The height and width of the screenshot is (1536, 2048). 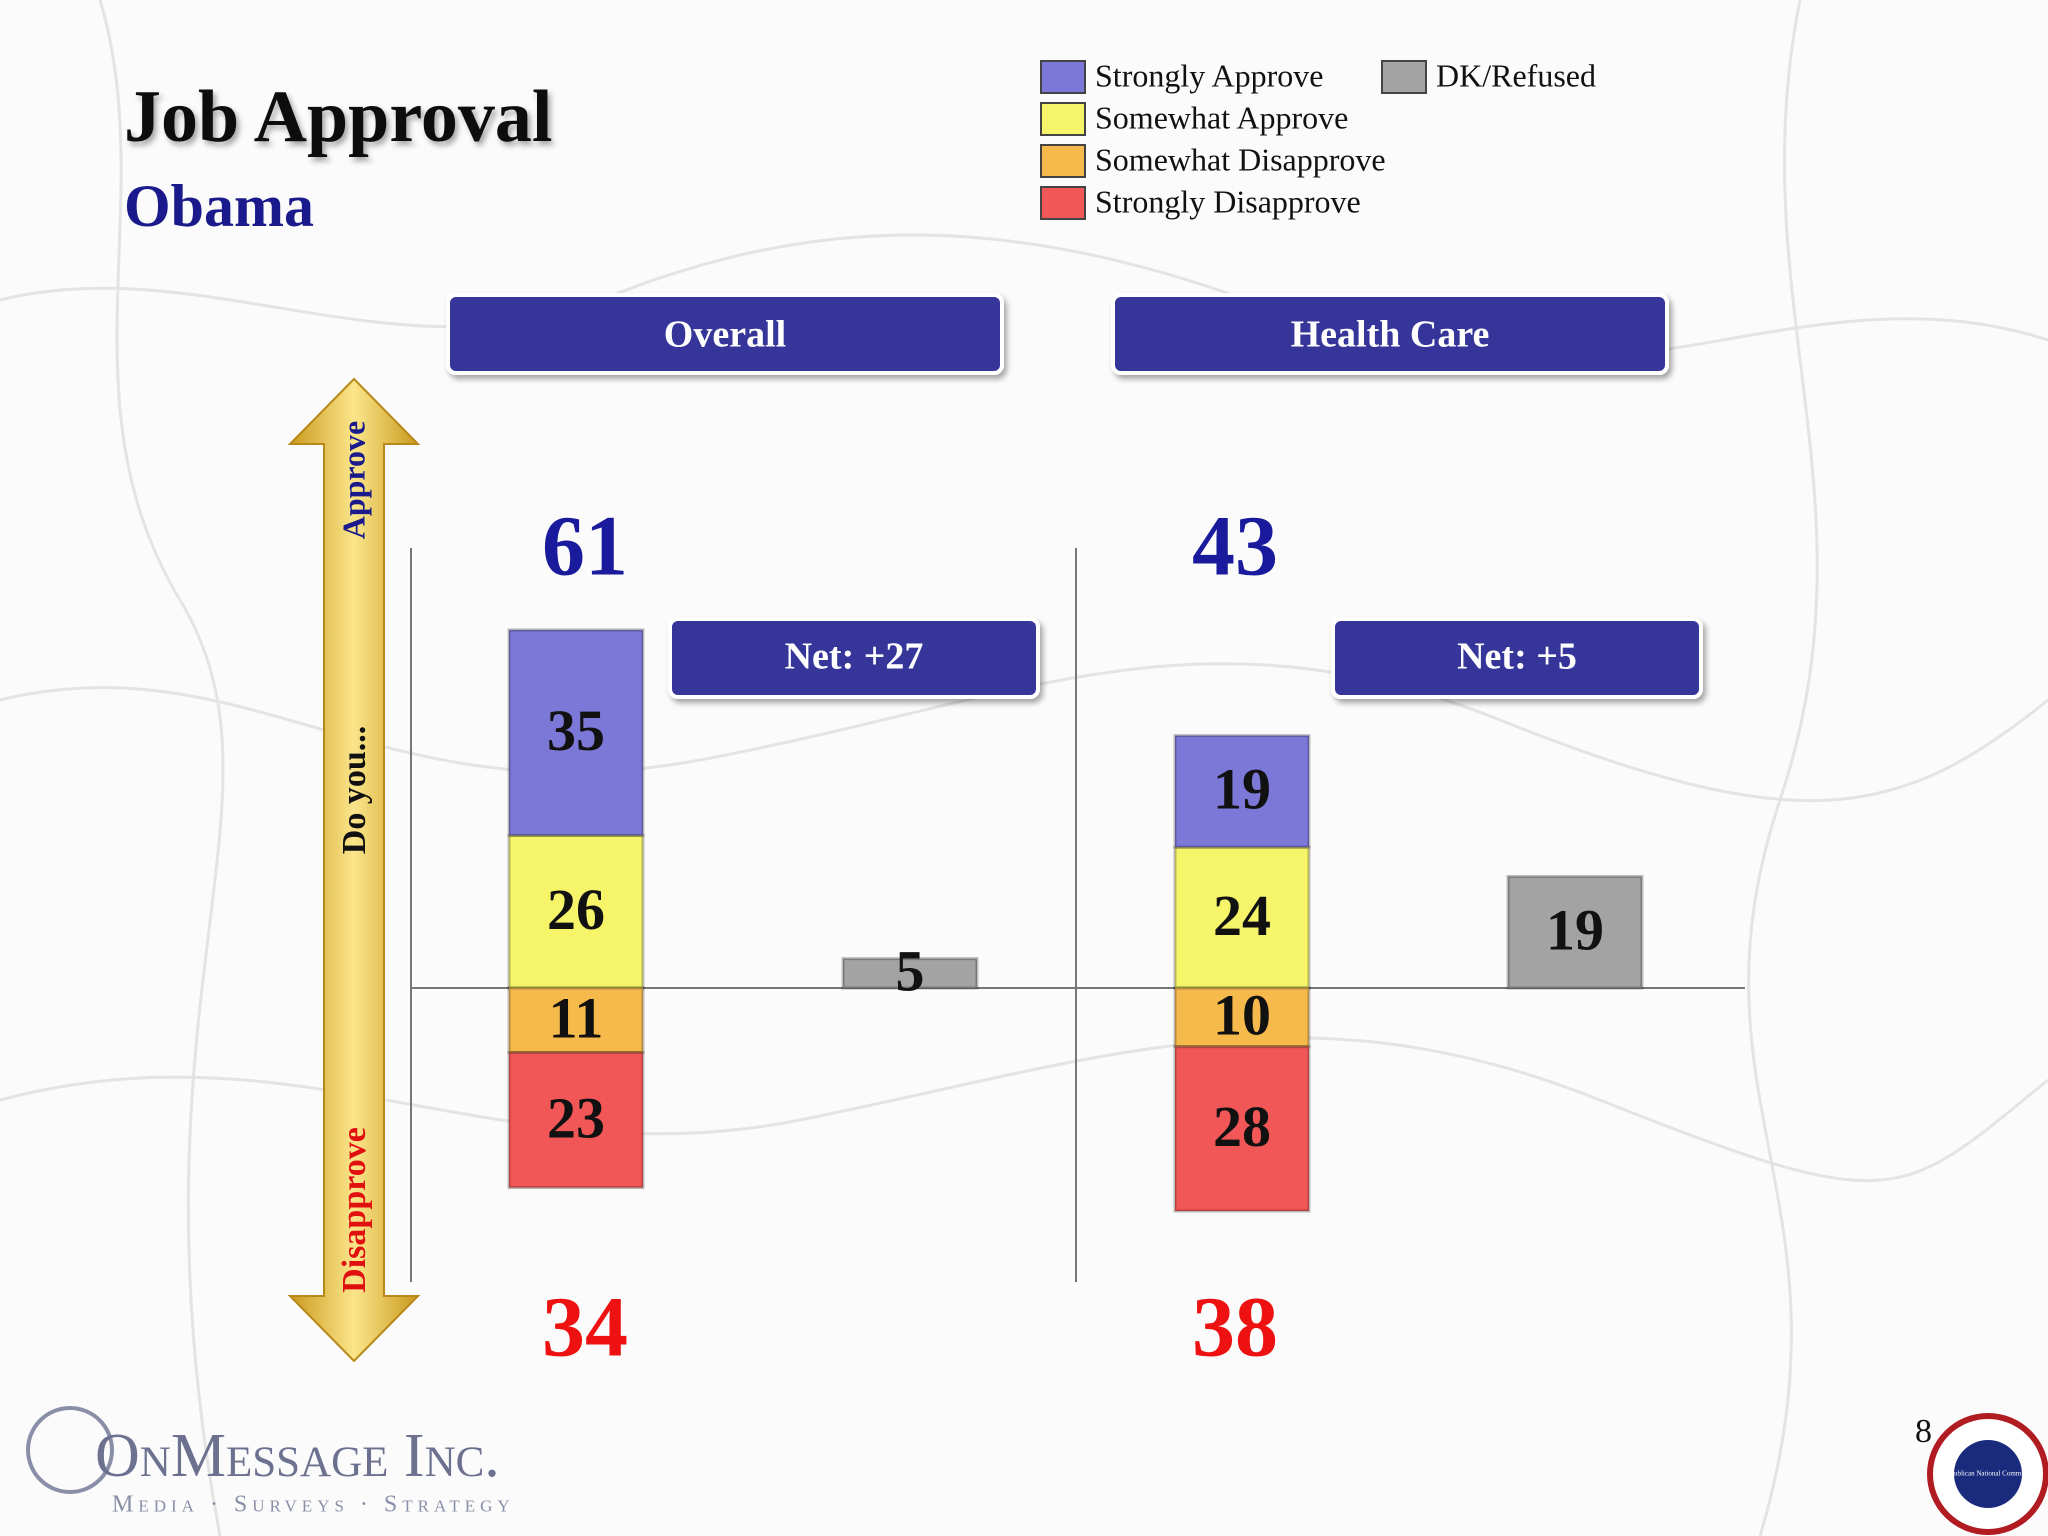 What do you see at coordinates (1923, 1431) in the screenshot?
I see `page-number: 8` at bounding box center [1923, 1431].